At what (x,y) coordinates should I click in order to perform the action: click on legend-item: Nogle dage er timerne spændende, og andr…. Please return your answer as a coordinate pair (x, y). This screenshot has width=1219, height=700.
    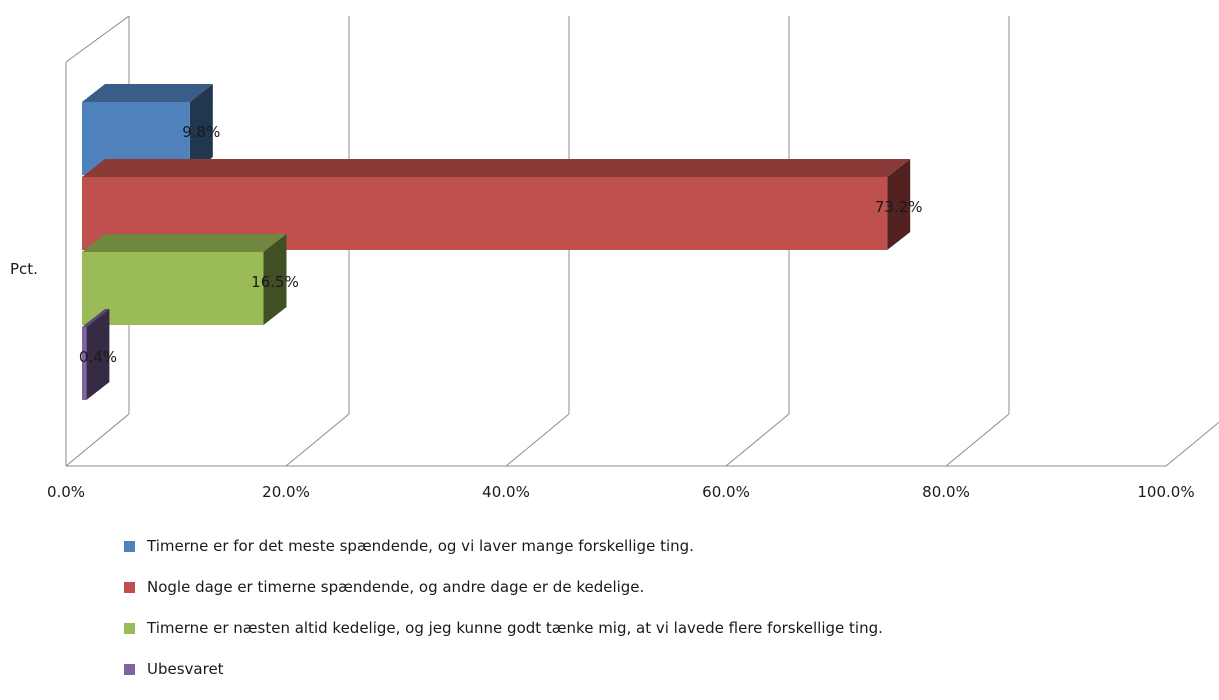
    Looking at the image, I should click on (654, 587).